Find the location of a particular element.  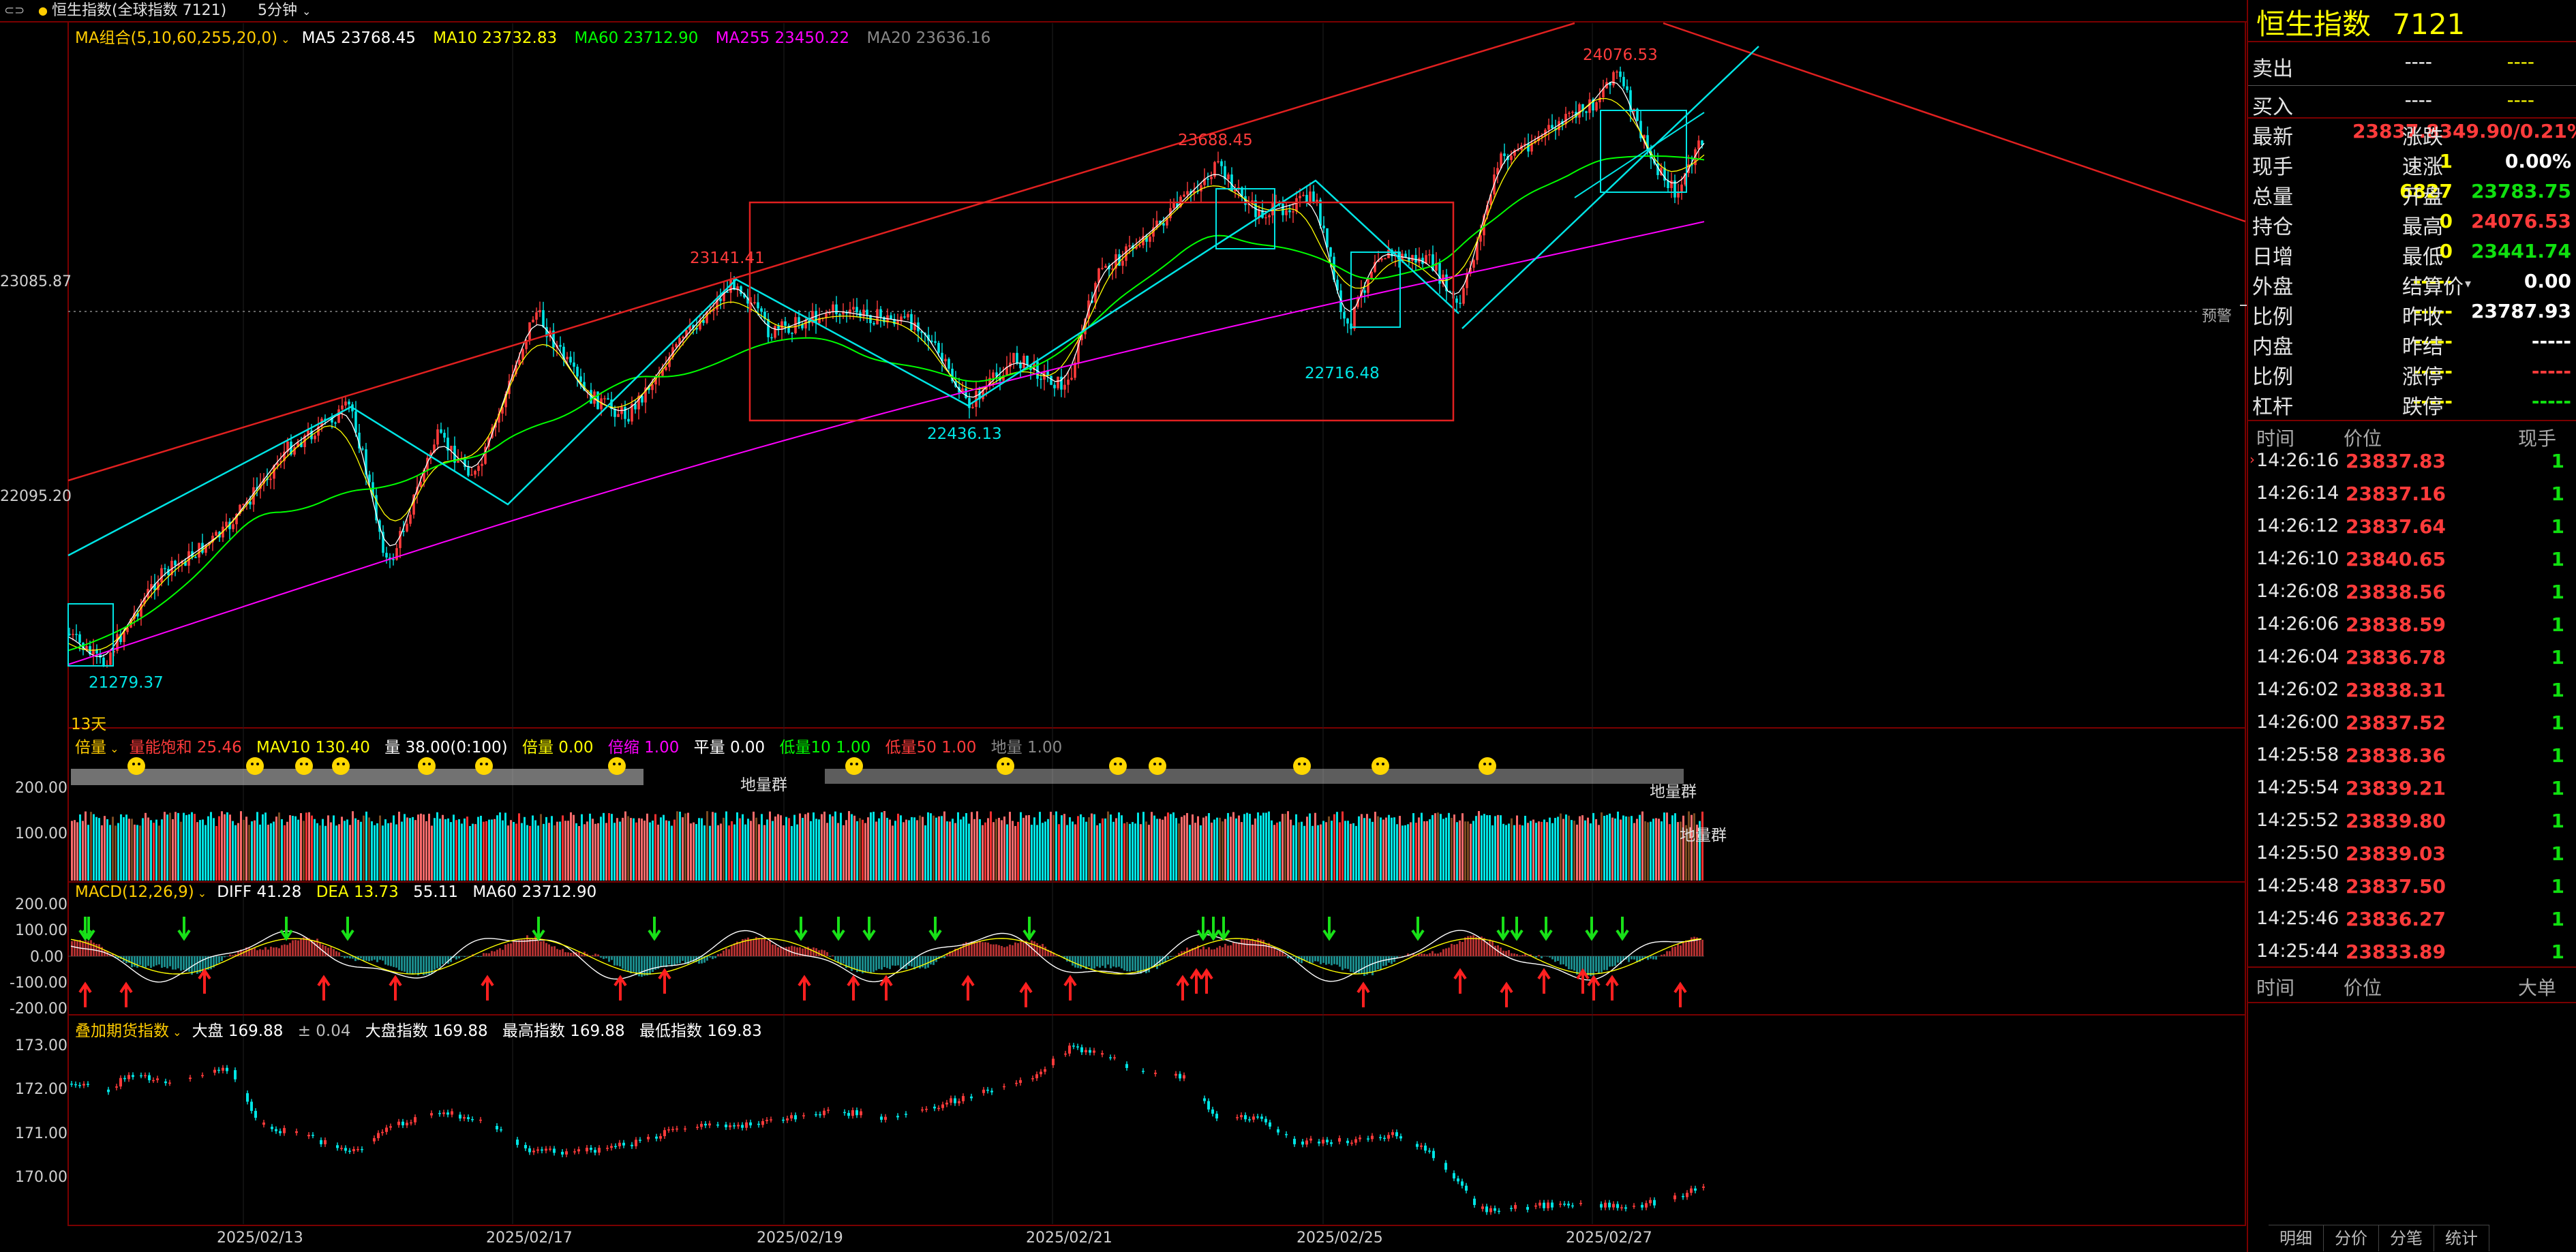

futures-name: 叠加期货指数 is located at coordinates (122, 1031).